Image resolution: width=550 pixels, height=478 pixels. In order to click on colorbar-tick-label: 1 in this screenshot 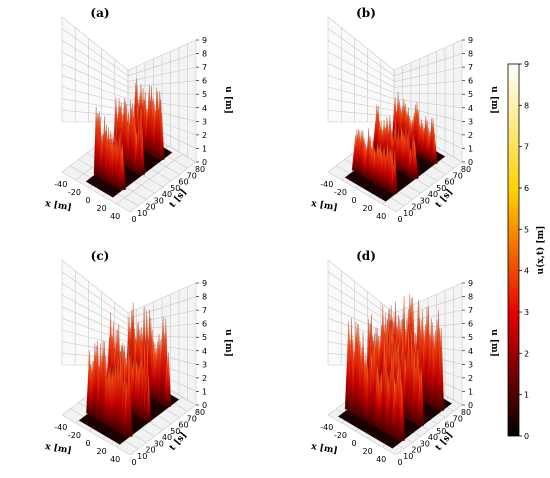, I will do `click(526, 395)`.